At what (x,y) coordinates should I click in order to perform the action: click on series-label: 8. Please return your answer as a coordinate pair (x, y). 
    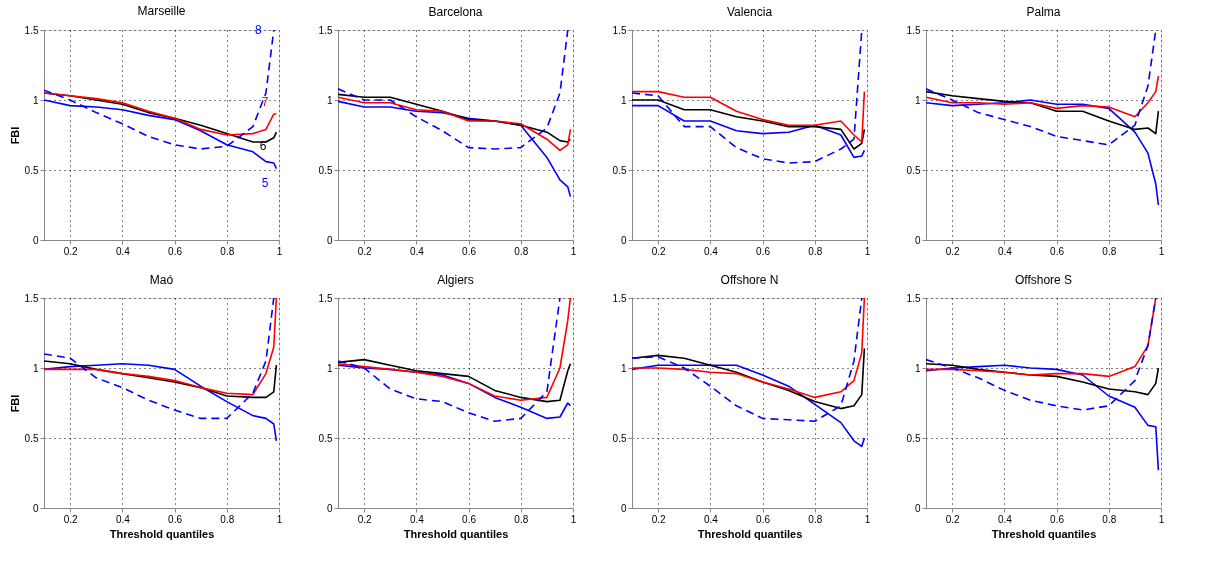
    Looking at the image, I should click on (259, 30).